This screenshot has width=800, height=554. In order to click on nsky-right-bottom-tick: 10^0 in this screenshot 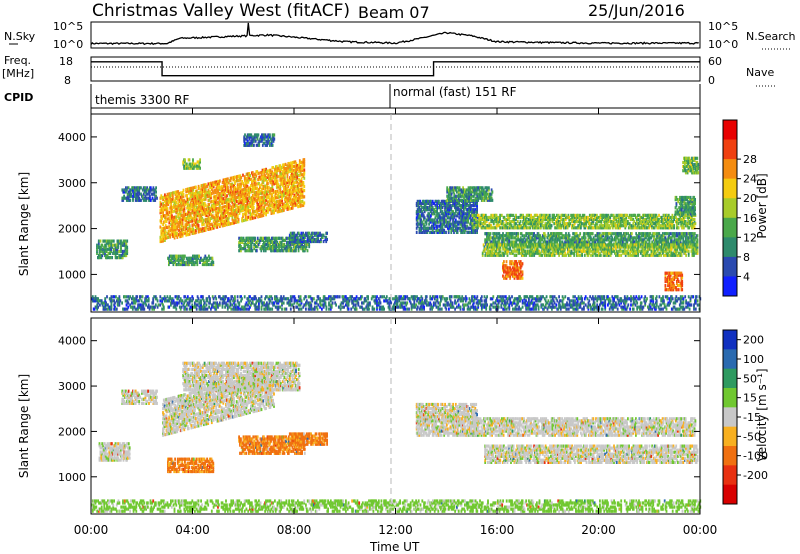, I will do `click(723, 44)`.